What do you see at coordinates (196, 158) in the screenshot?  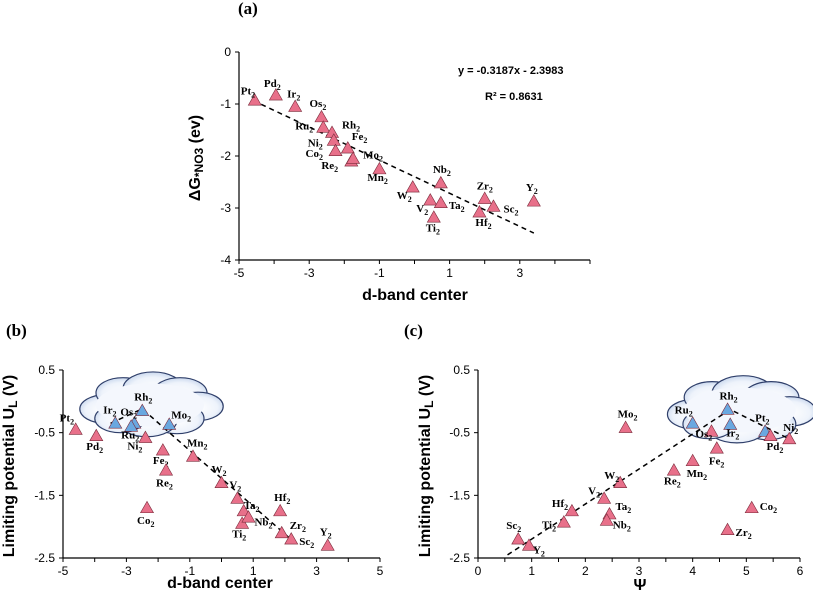 I see `y-axis-title-group: ΔG*NO3 (ev)` at bounding box center [196, 158].